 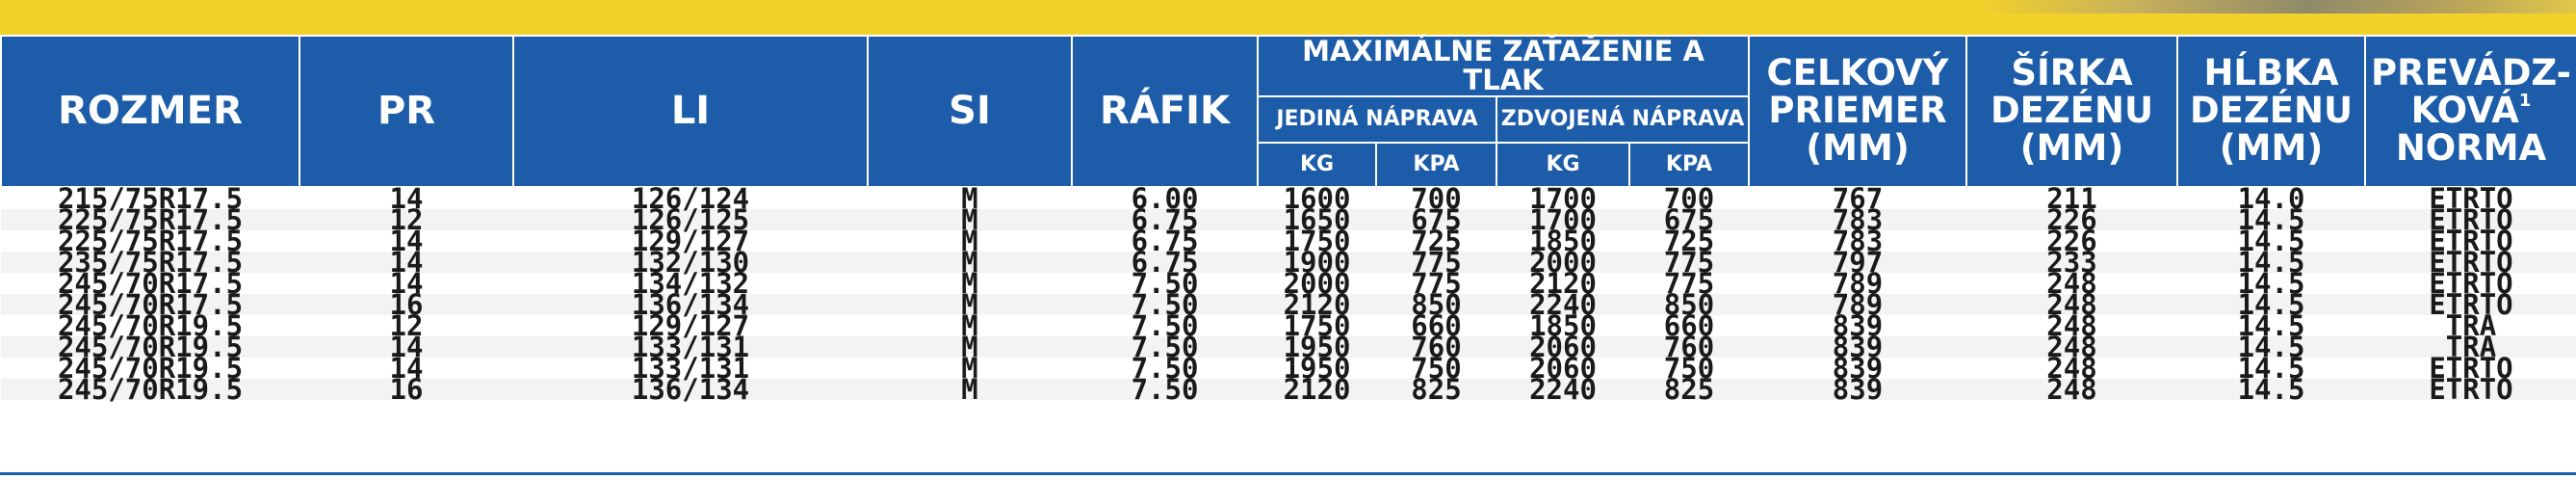 What do you see at coordinates (150, 240) in the screenshot?
I see `cell-rozmer: 225/75R17.5` at bounding box center [150, 240].